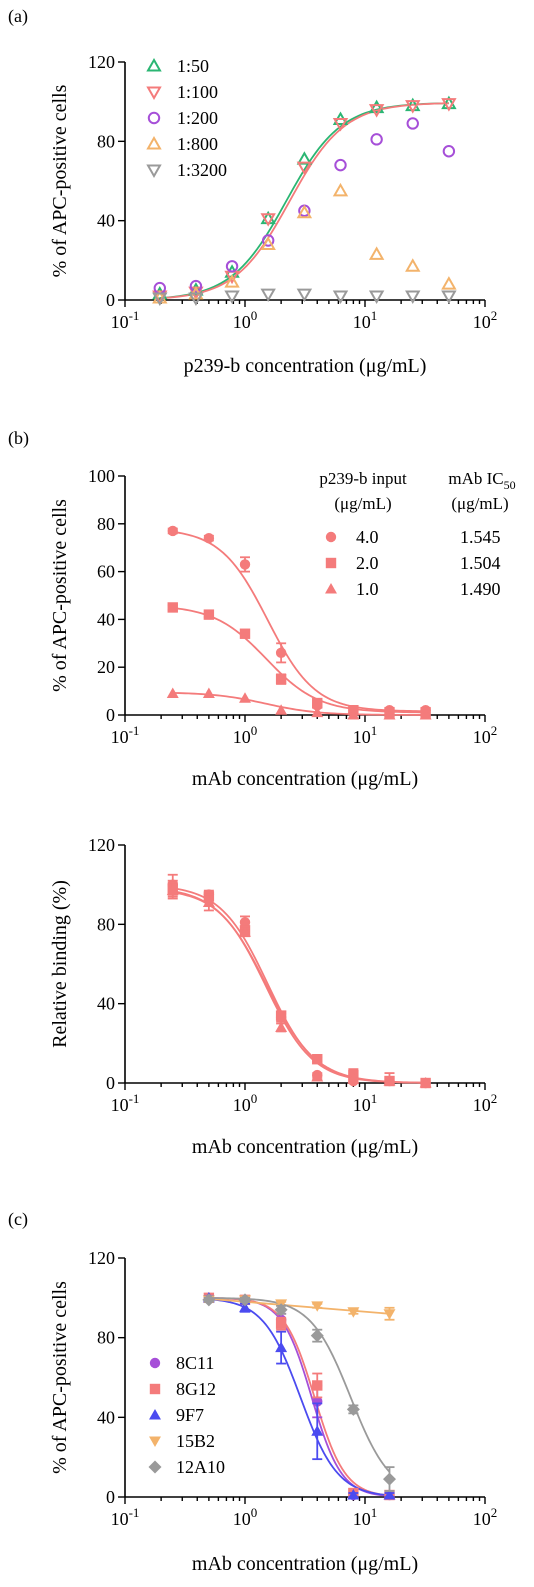 This screenshot has height=1587, width=534. I want to click on legend-label: 1:50, so click(193, 66).